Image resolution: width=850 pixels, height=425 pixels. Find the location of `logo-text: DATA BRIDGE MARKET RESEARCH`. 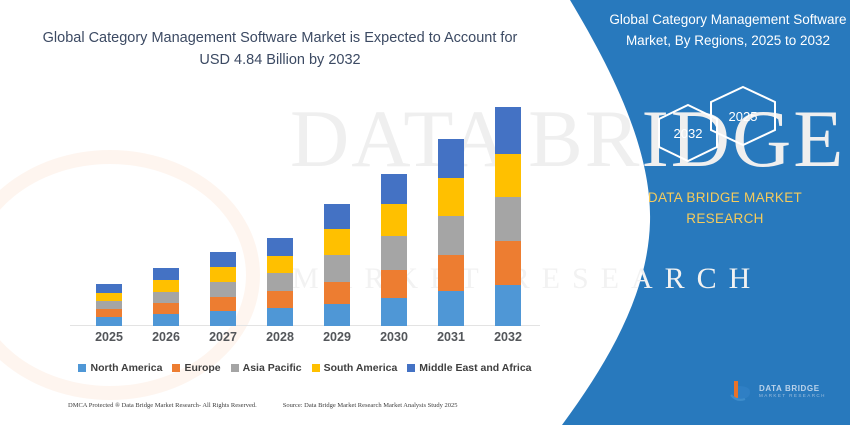

logo-text: DATA BRIDGE MARKET RESEARCH is located at coordinates (792, 391).